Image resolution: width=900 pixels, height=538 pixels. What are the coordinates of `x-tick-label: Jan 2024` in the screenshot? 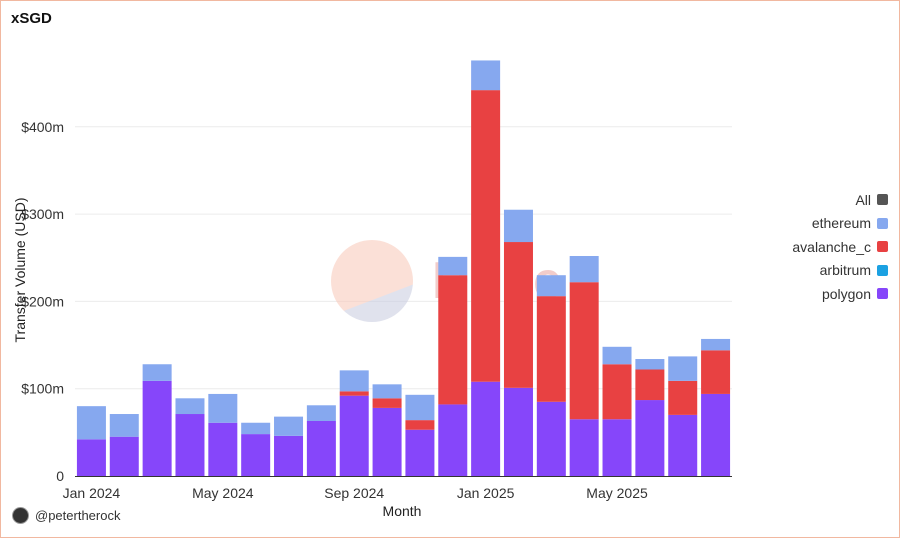 It's located at (92, 493).